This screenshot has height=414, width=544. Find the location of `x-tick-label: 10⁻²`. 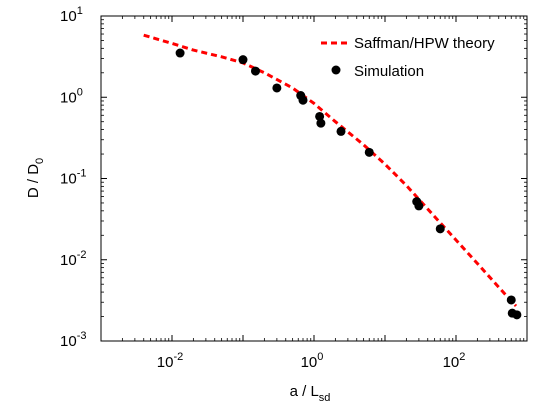

x-tick-label: 10⁻² is located at coordinates (170, 361).